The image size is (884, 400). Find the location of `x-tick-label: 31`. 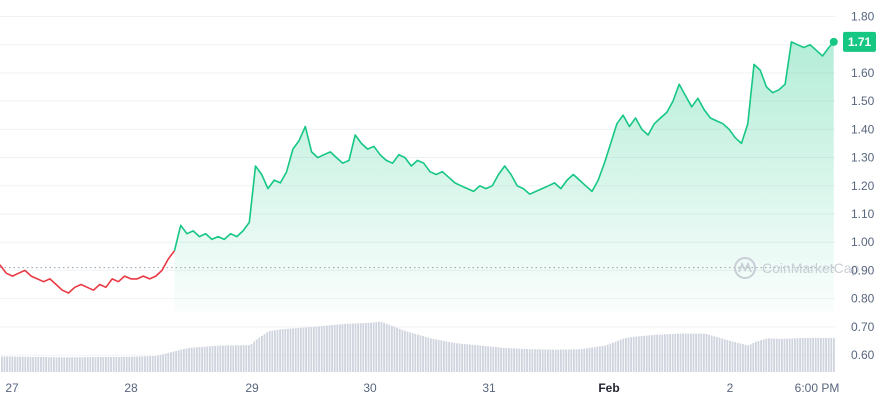

x-tick-label: 31 is located at coordinates (489, 388).